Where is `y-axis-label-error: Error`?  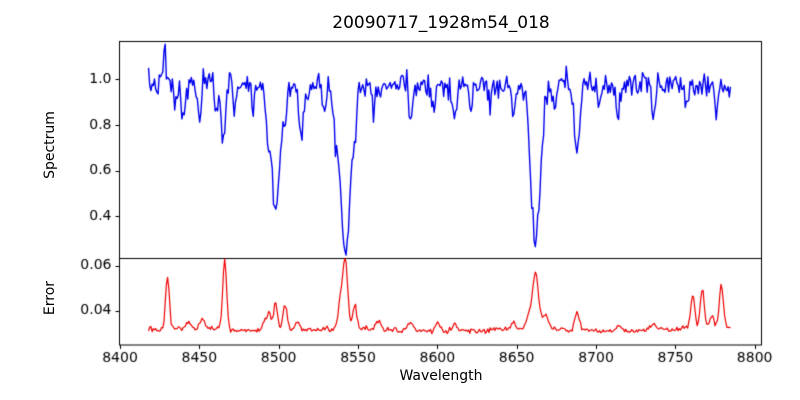 y-axis-label-error: Error is located at coordinates (50, 298).